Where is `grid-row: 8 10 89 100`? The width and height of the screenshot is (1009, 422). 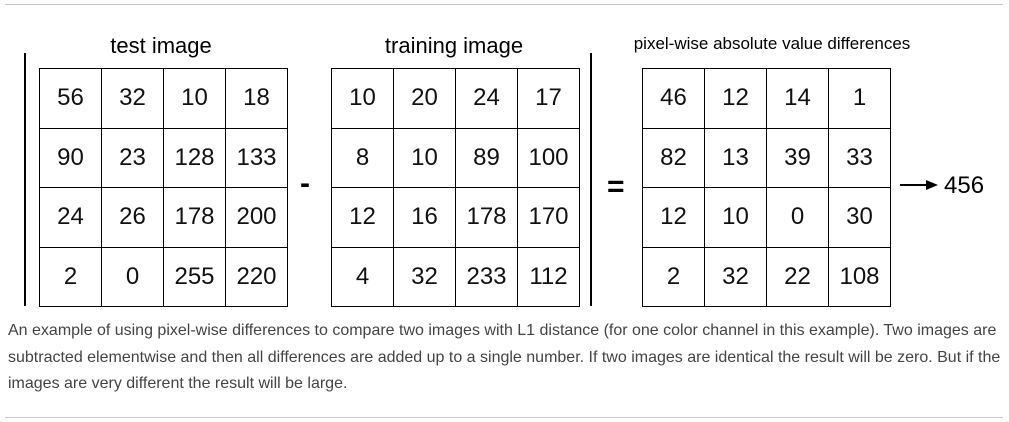 grid-row: 8 10 89 100 is located at coordinates (455, 157).